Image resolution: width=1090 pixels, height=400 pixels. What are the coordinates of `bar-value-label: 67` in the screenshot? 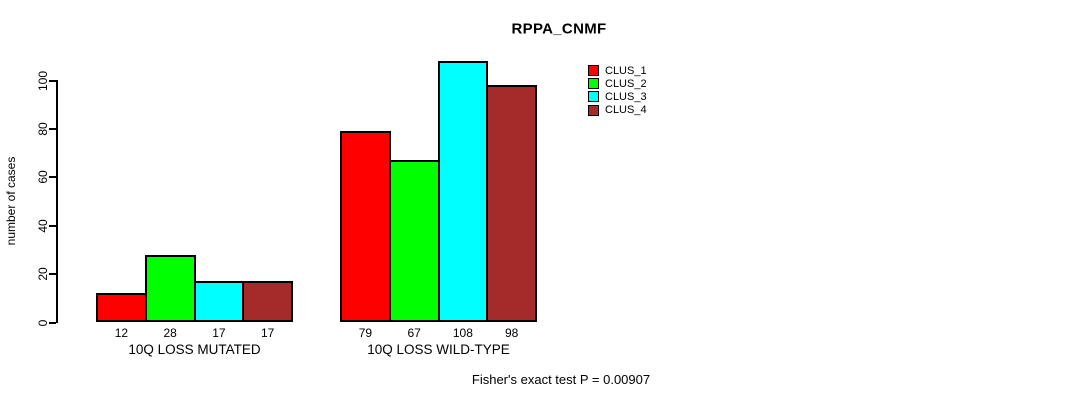 It's located at (414, 333).